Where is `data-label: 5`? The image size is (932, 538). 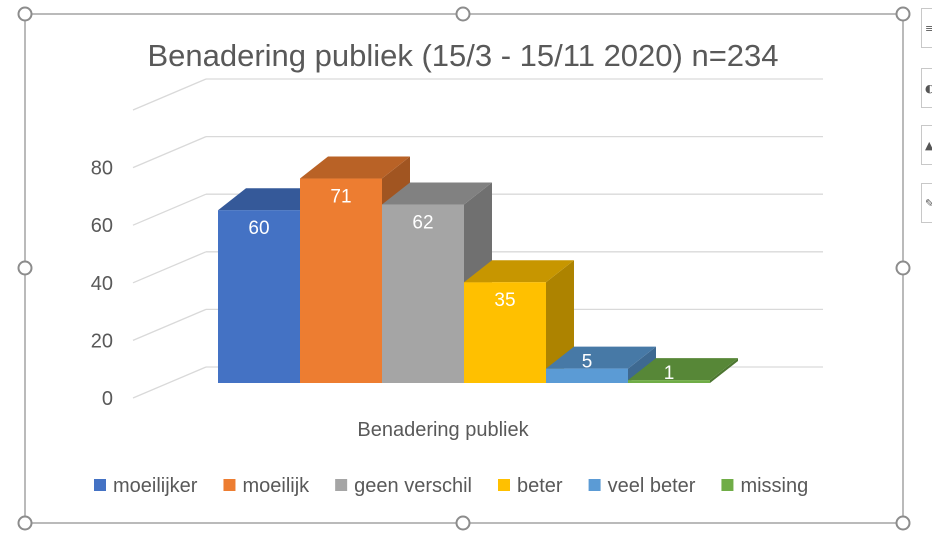 data-label: 5 is located at coordinates (587, 362).